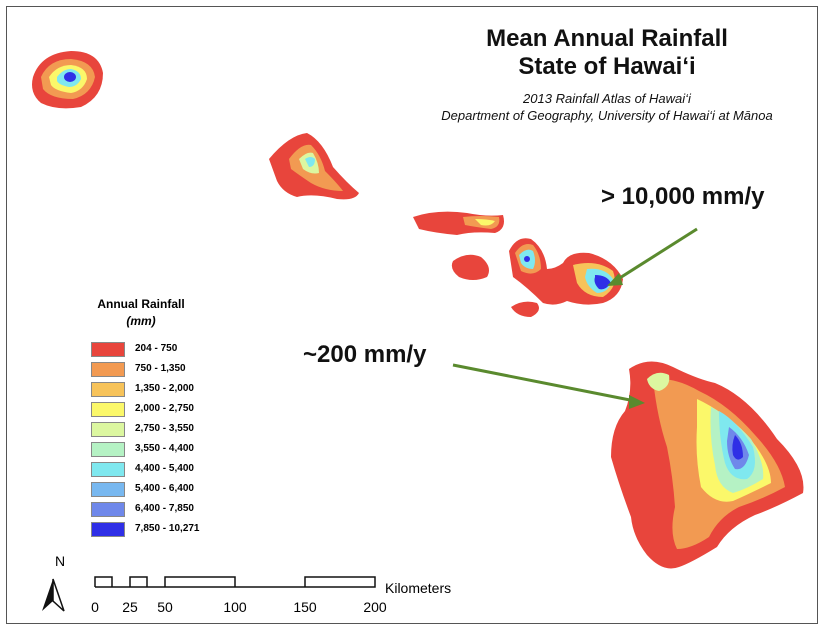 Image resolution: width=826 pixels, height=632 pixels. What do you see at coordinates (164, 488) in the screenshot?
I see `legend-label: 5,400 - 6,400` at bounding box center [164, 488].